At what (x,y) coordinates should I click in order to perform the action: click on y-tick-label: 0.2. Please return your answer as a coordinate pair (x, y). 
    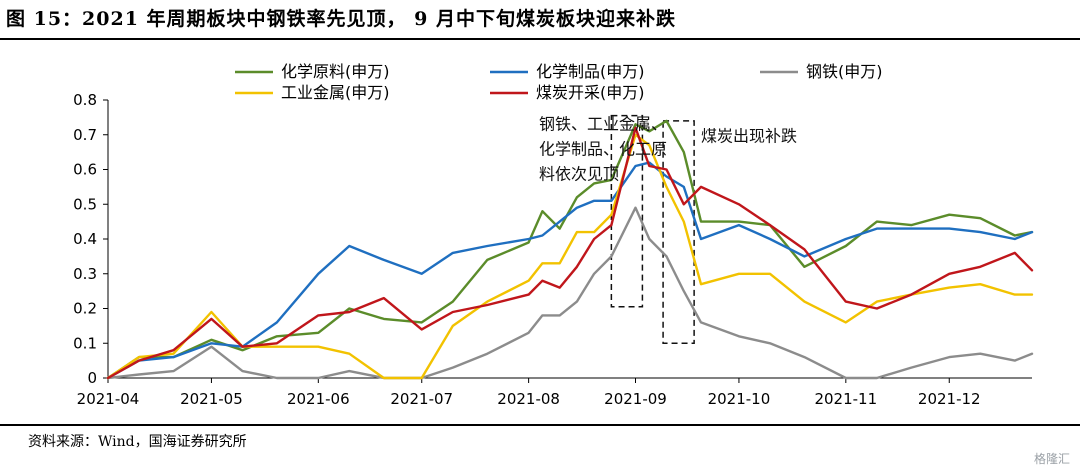
    Looking at the image, I should click on (85, 309).